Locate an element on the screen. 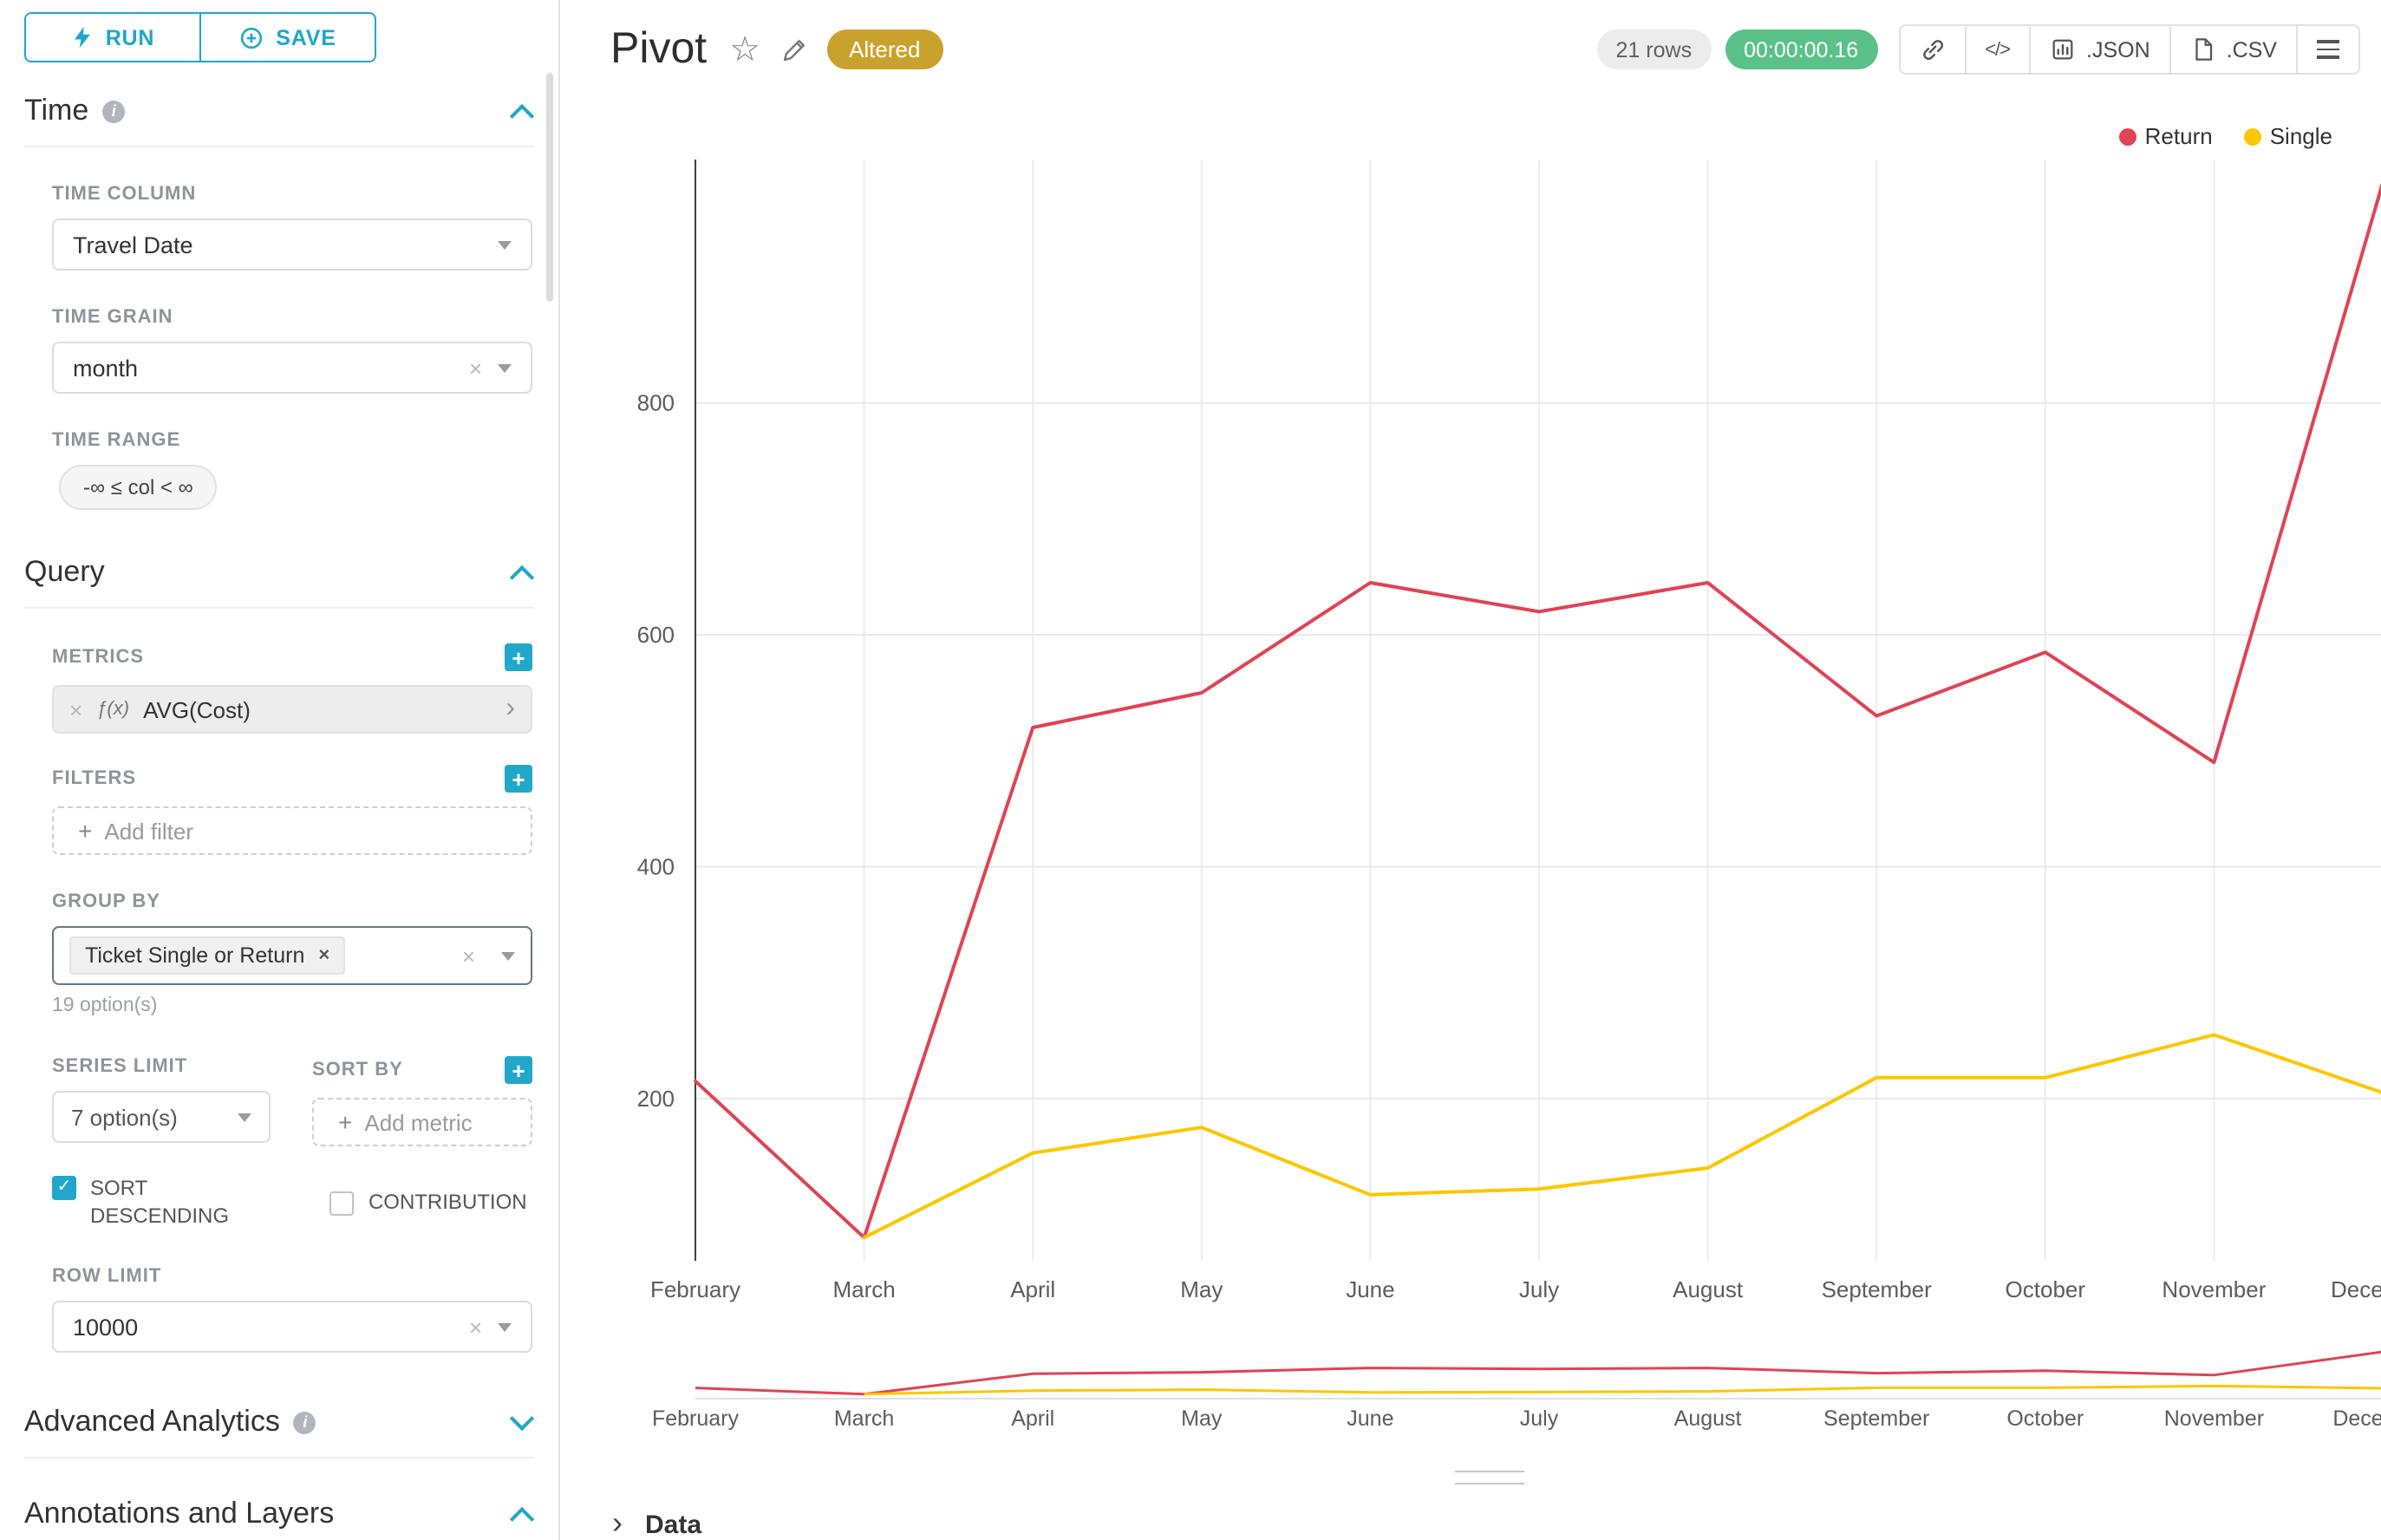  mini-x-axis-label: February is located at coordinates (696, 1418).